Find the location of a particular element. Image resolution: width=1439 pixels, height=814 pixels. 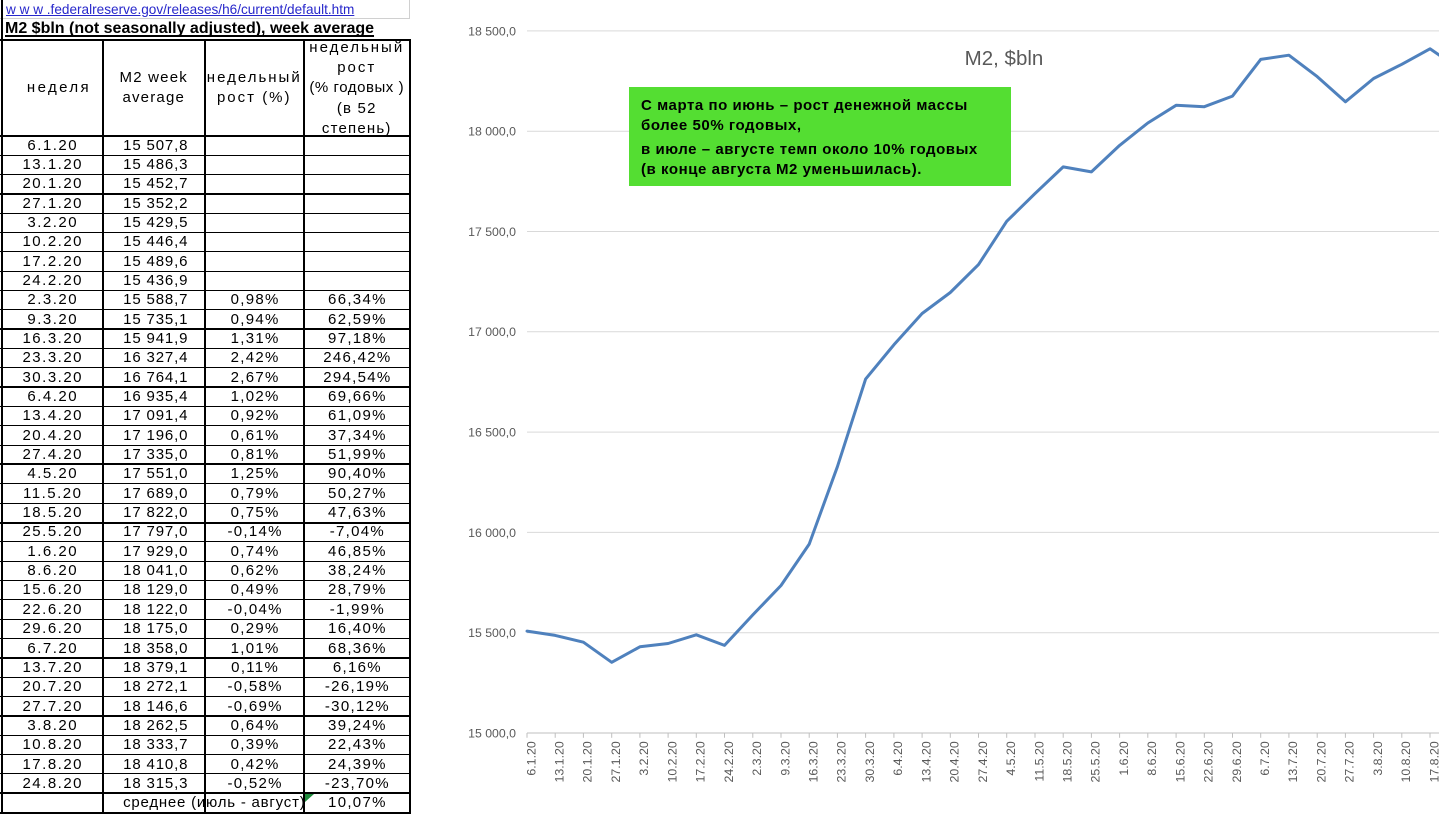

svg-text: 4.5.20 is located at coordinates (1011, 758).